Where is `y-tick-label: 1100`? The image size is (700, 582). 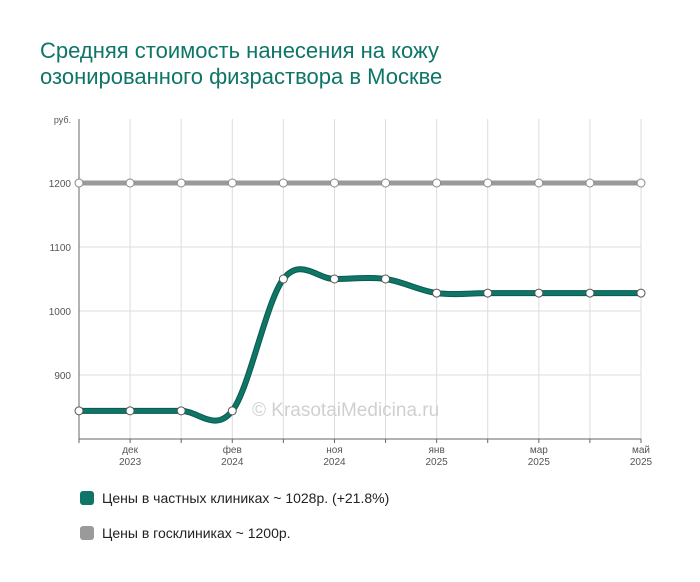 y-tick-label: 1100 is located at coordinates (60, 248).